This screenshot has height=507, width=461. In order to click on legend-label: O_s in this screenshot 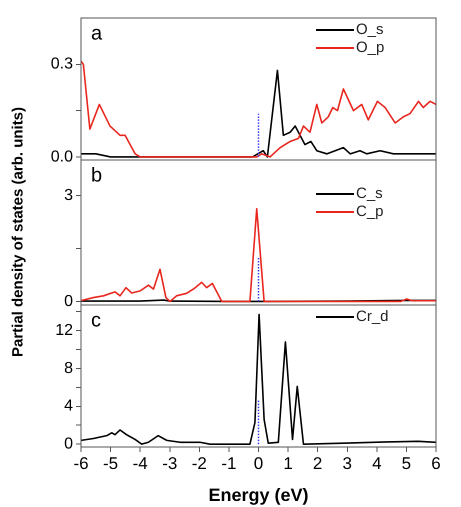, I will do `click(370, 29)`.